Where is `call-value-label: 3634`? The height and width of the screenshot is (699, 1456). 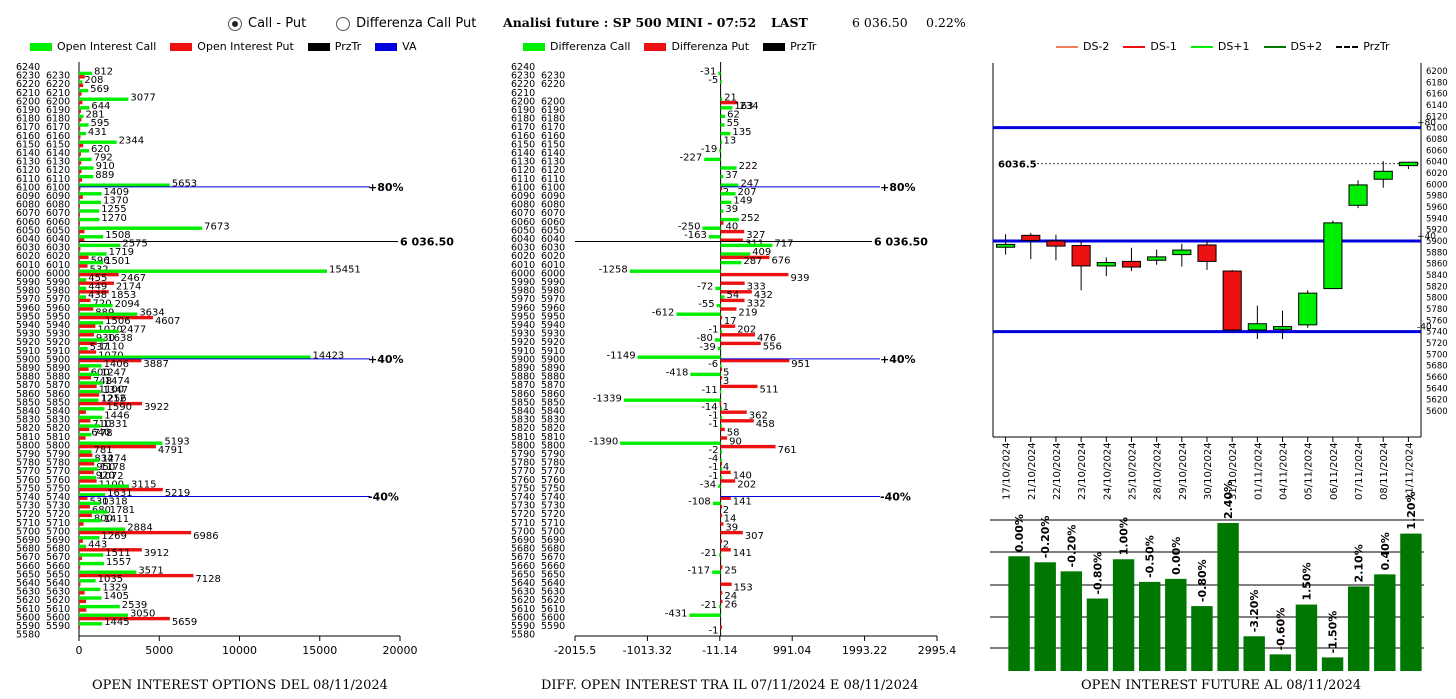 call-value-label: 3634 is located at coordinates (151, 312).